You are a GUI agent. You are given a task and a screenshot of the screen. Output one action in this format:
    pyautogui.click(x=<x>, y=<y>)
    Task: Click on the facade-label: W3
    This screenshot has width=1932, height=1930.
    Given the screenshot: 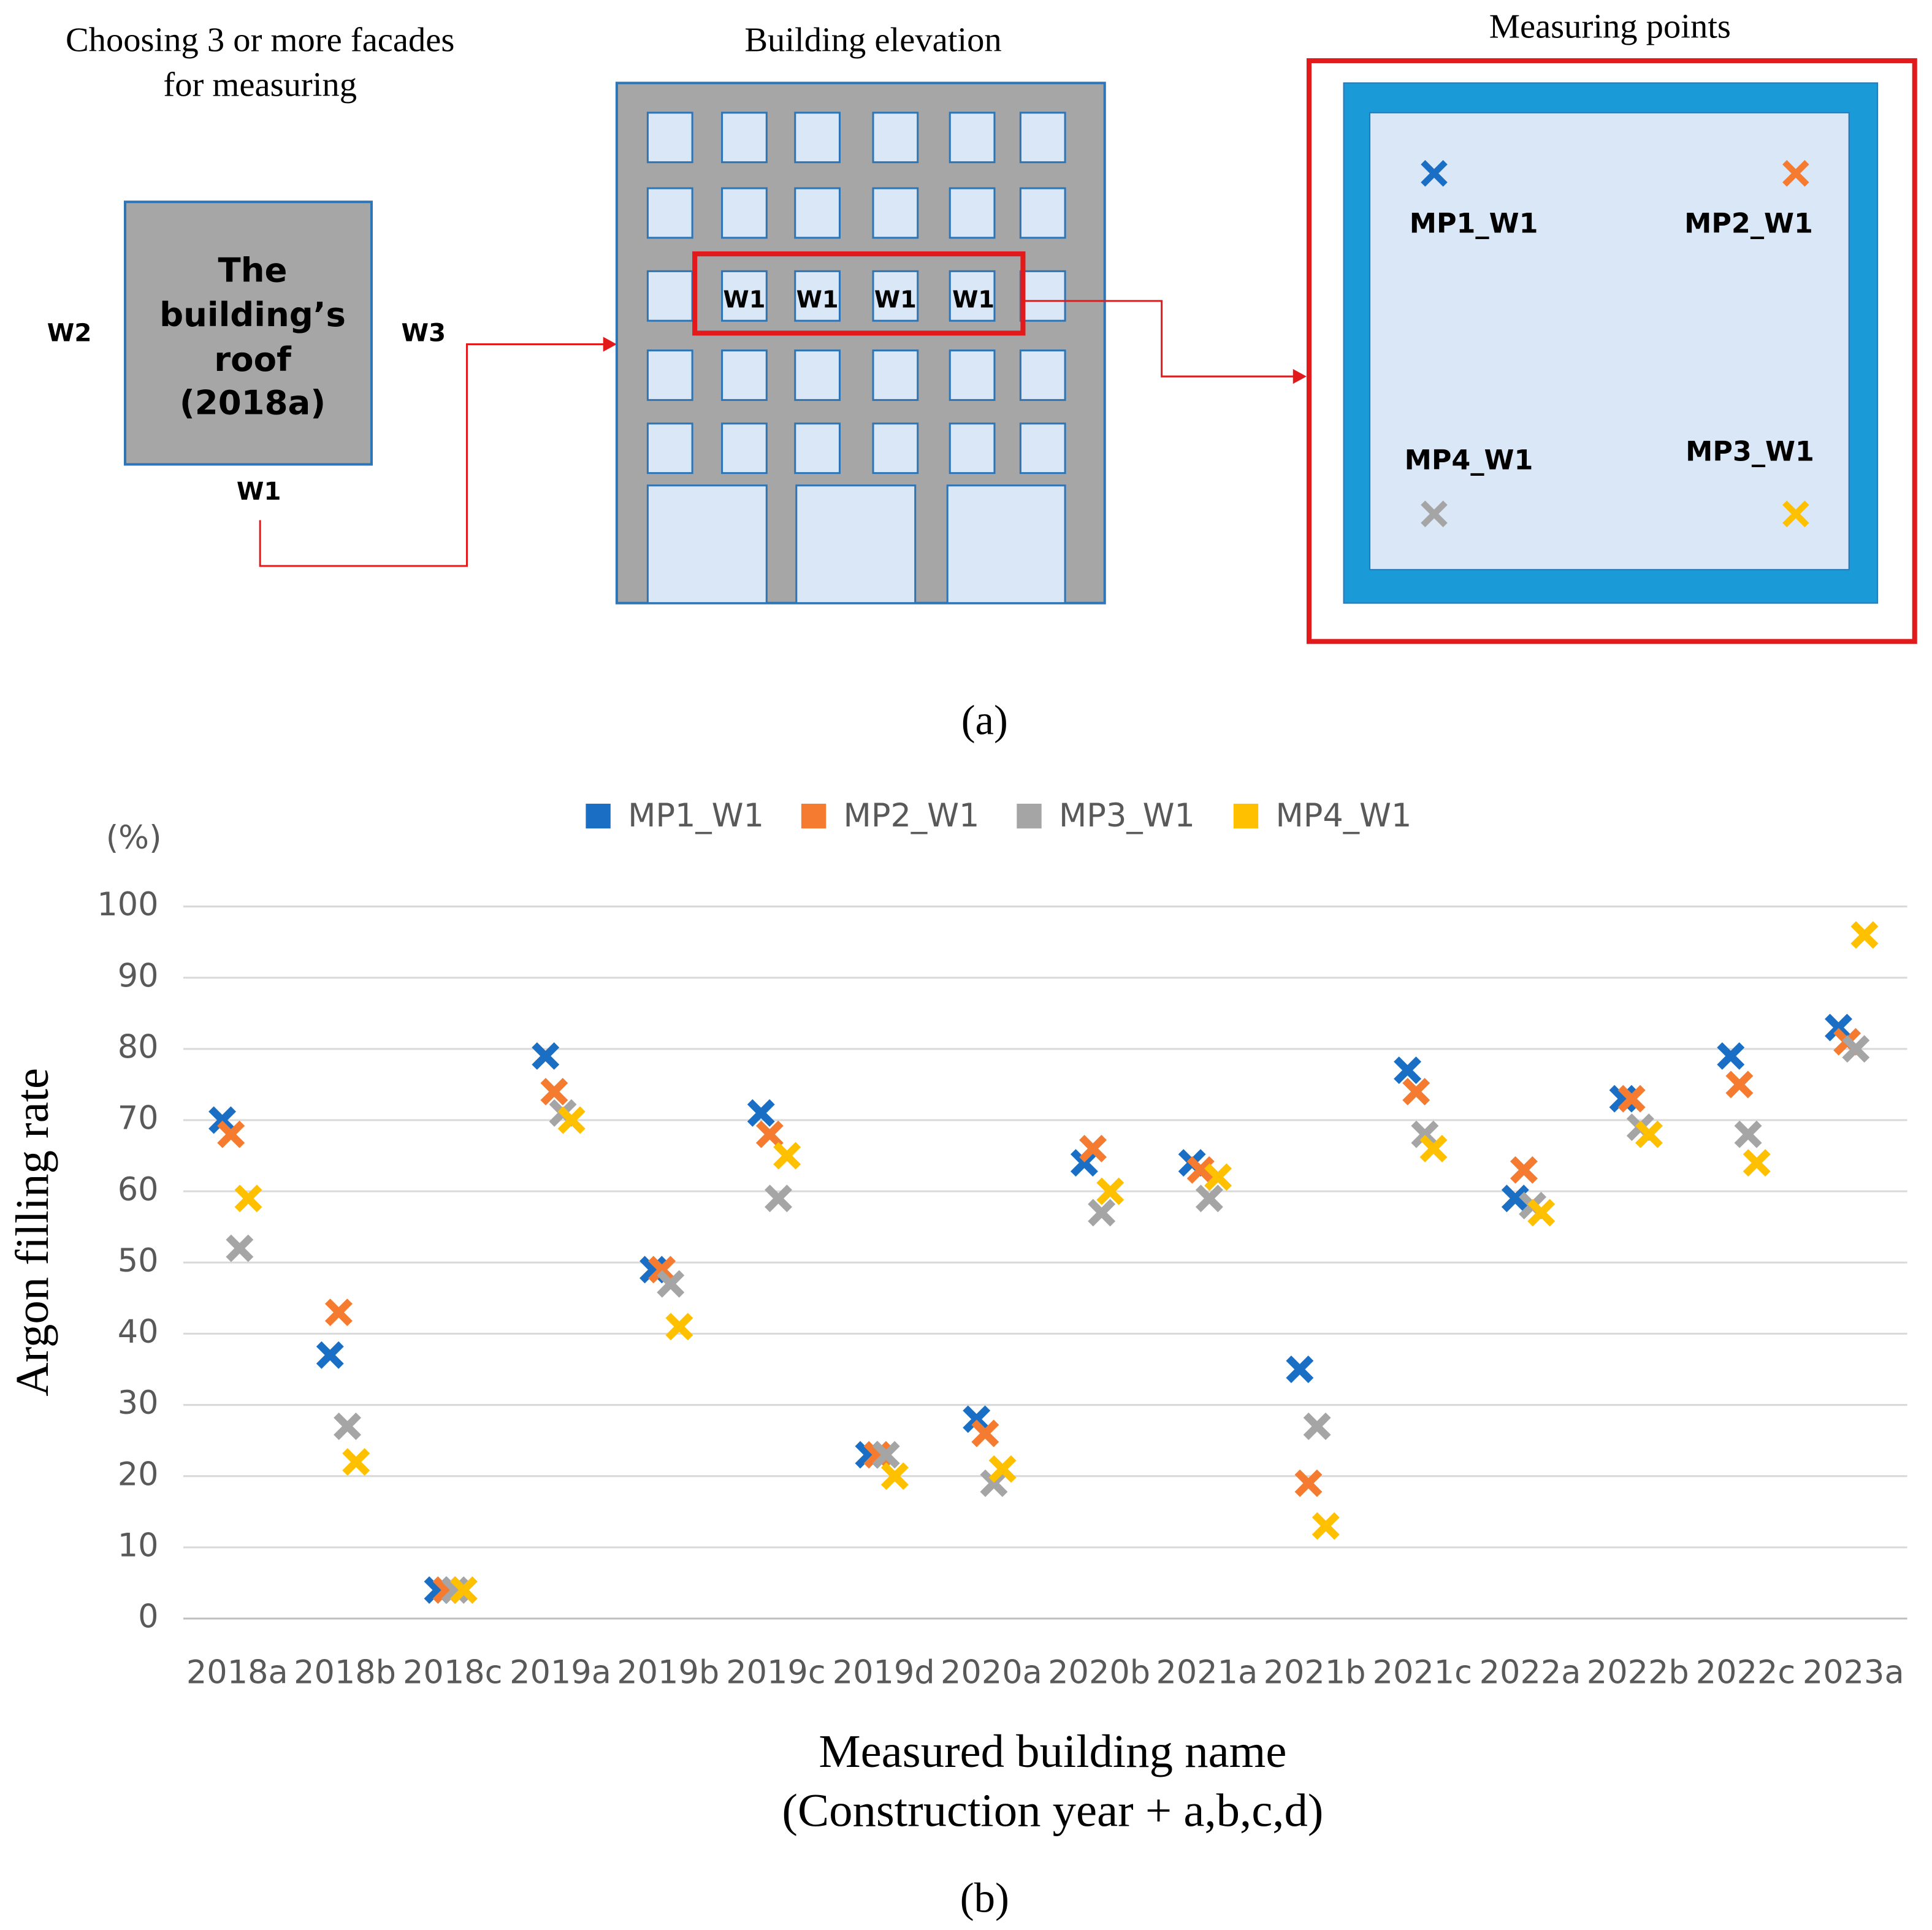 What is the action you would take?
    pyautogui.click(x=424, y=332)
    